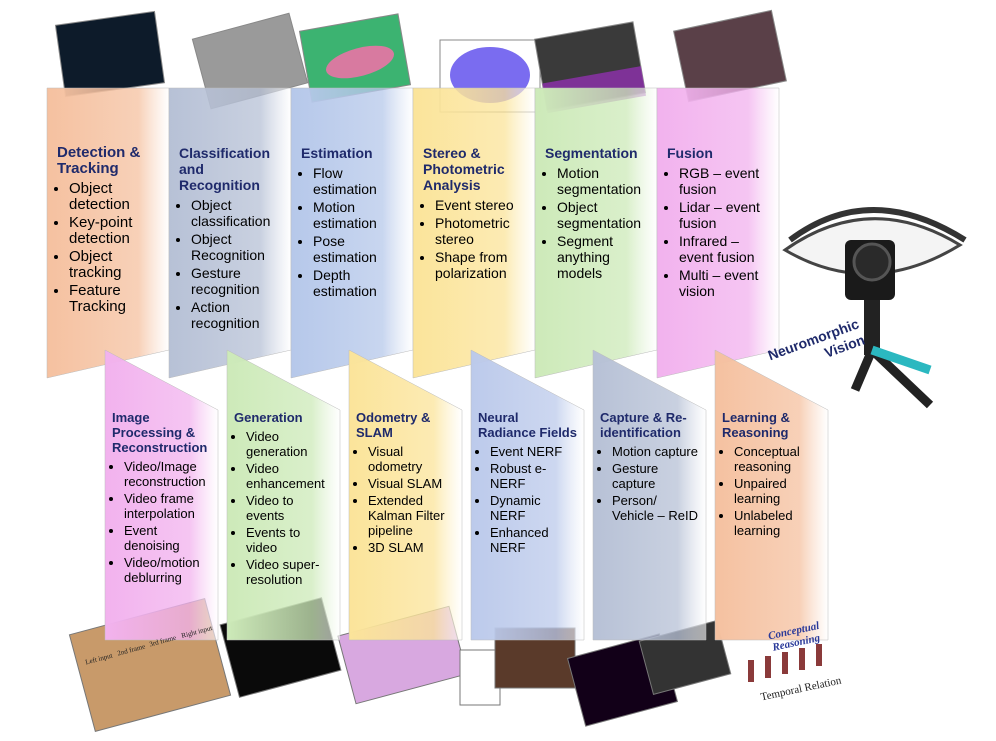 The height and width of the screenshot is (741, 996). What do you see at coordinates (412, 515) in the screenshot?
I see `list-item: Extended Kalman Filter pipeline` at bounding box center [412, 515].